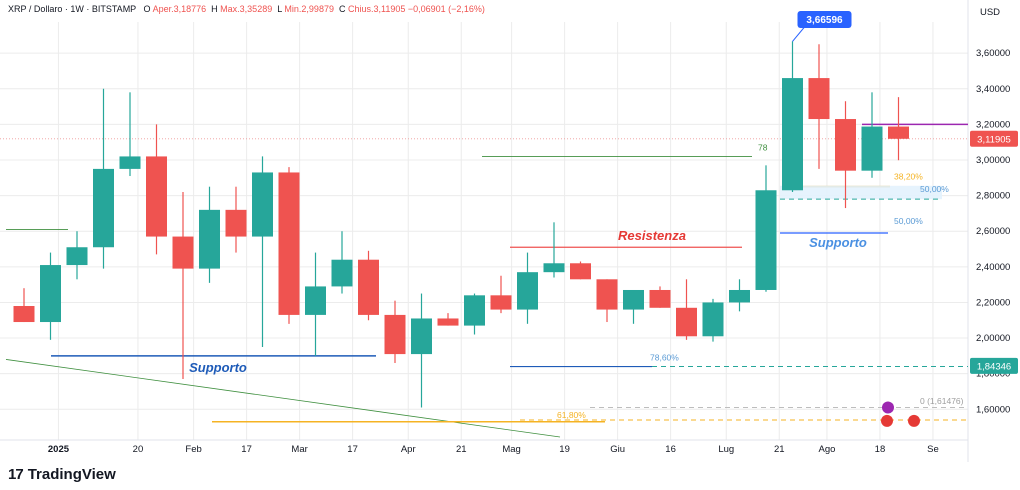  What do you see at coordinates (416, 9) in the screenshot?
I see `close-value: Chius.3,11905 −0,06901 (−2,16%)` at bounding box center [416, 9].